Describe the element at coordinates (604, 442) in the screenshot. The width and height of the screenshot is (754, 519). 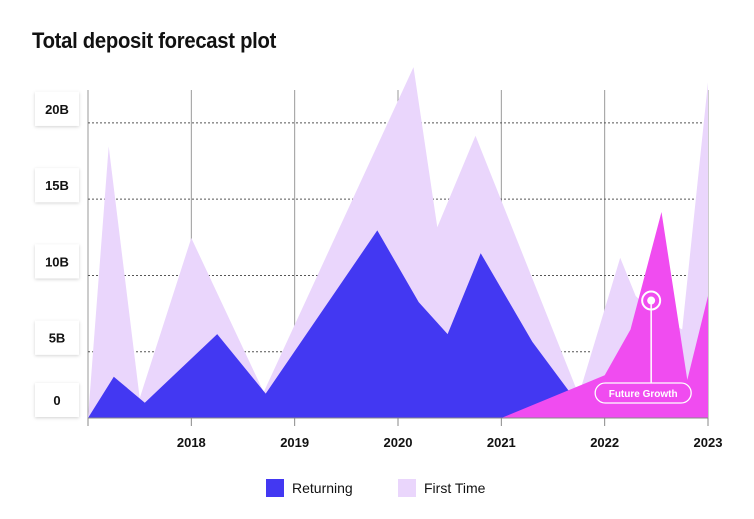
I see `x-tick-label: 2022` at that location.